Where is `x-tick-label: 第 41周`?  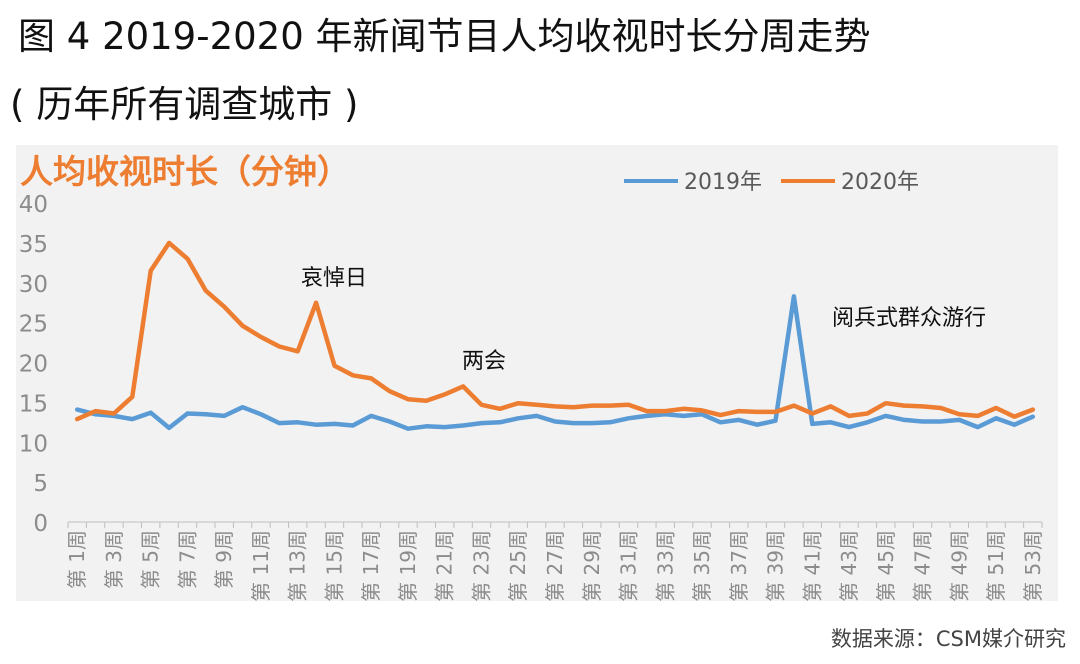 x-tick-label: 第 41周 is located at coordinates (812, 565).